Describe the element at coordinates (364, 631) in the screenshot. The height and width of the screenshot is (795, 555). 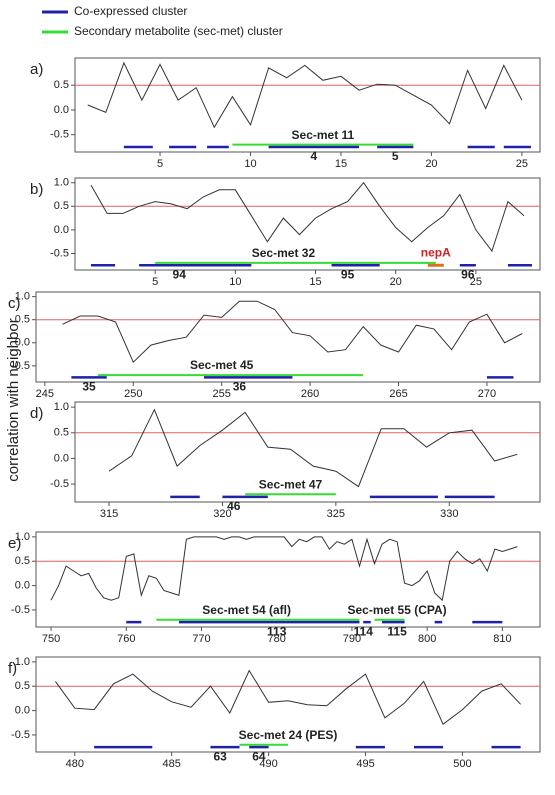
I see `coexpressed-label: 114` at that location.